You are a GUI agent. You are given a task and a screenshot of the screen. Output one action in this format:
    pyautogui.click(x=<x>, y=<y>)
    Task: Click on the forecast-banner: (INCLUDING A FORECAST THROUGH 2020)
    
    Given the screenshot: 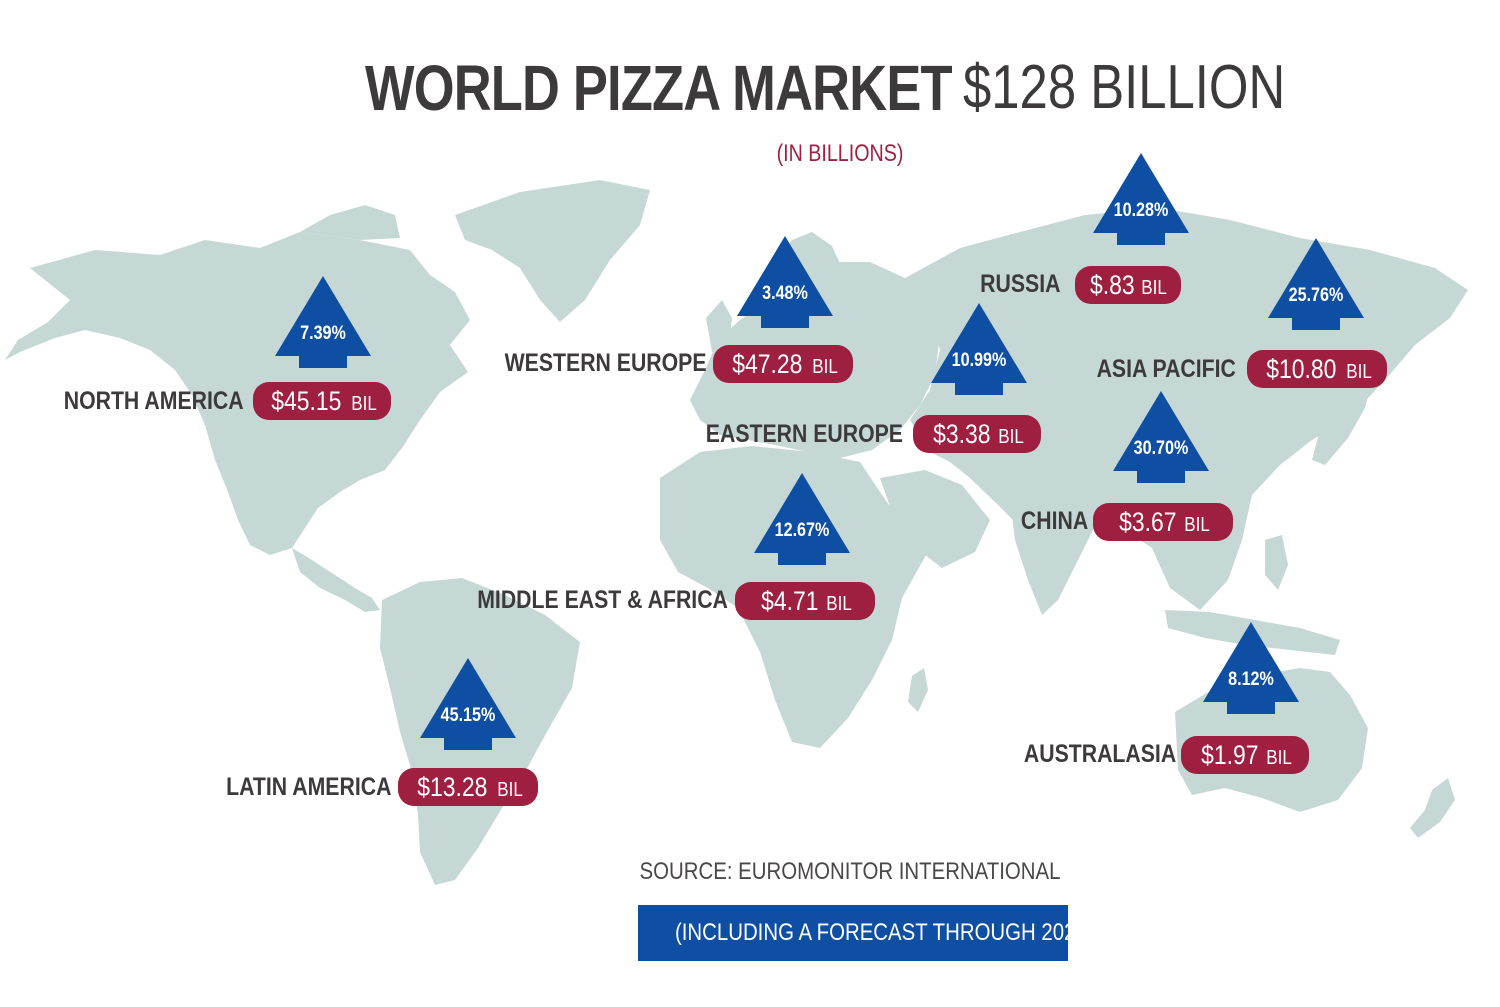 What is the action you would take?
    pyautogui.click(x=866, y=933)
    